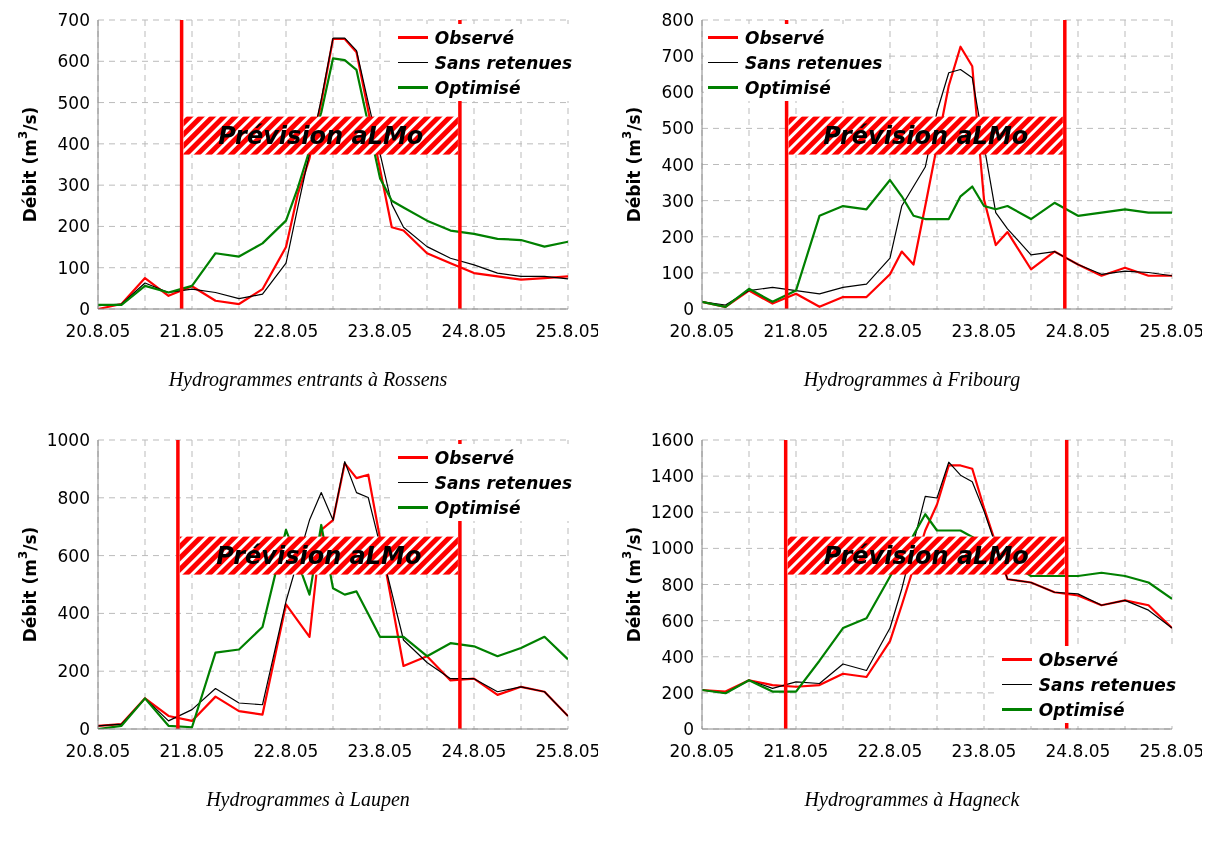 The height and width of the screenshot is (857, 1220). Describe the element at coordinates (912, 799) in the screenshot. I see `text: Hydrogrammes à Hagneck` at that location.